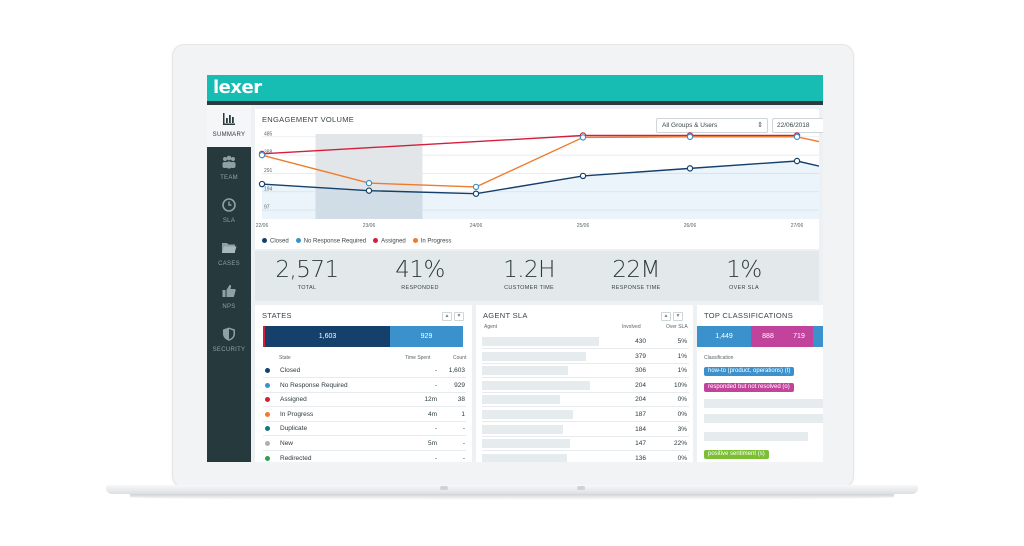  Describe the element at coordinates (430, 400) in the screenshot. I see `state-time: 12m` at that location.